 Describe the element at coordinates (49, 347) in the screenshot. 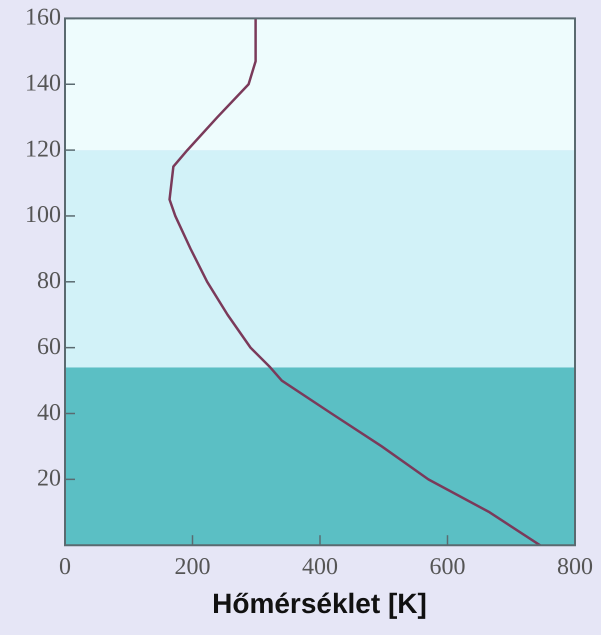

I see `y-tick-label: 60` at that location.